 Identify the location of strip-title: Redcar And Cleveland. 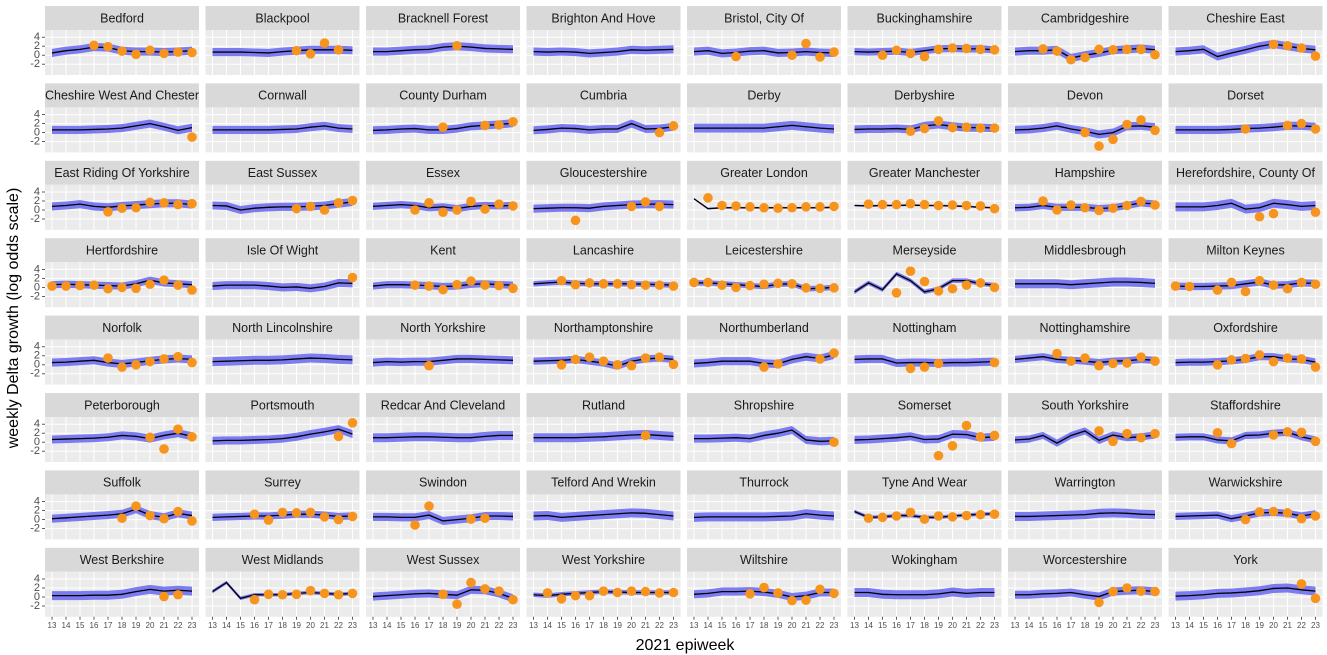
(443, 405).